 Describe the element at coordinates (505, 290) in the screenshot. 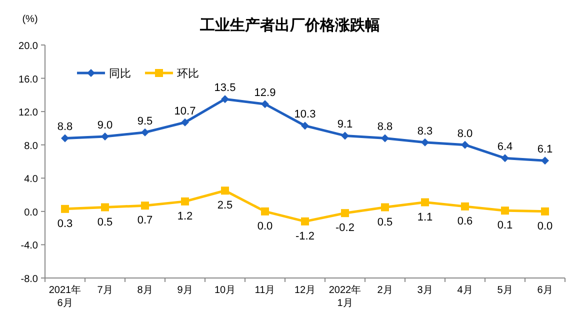

I see `x-tick-label: 5月` at that location.